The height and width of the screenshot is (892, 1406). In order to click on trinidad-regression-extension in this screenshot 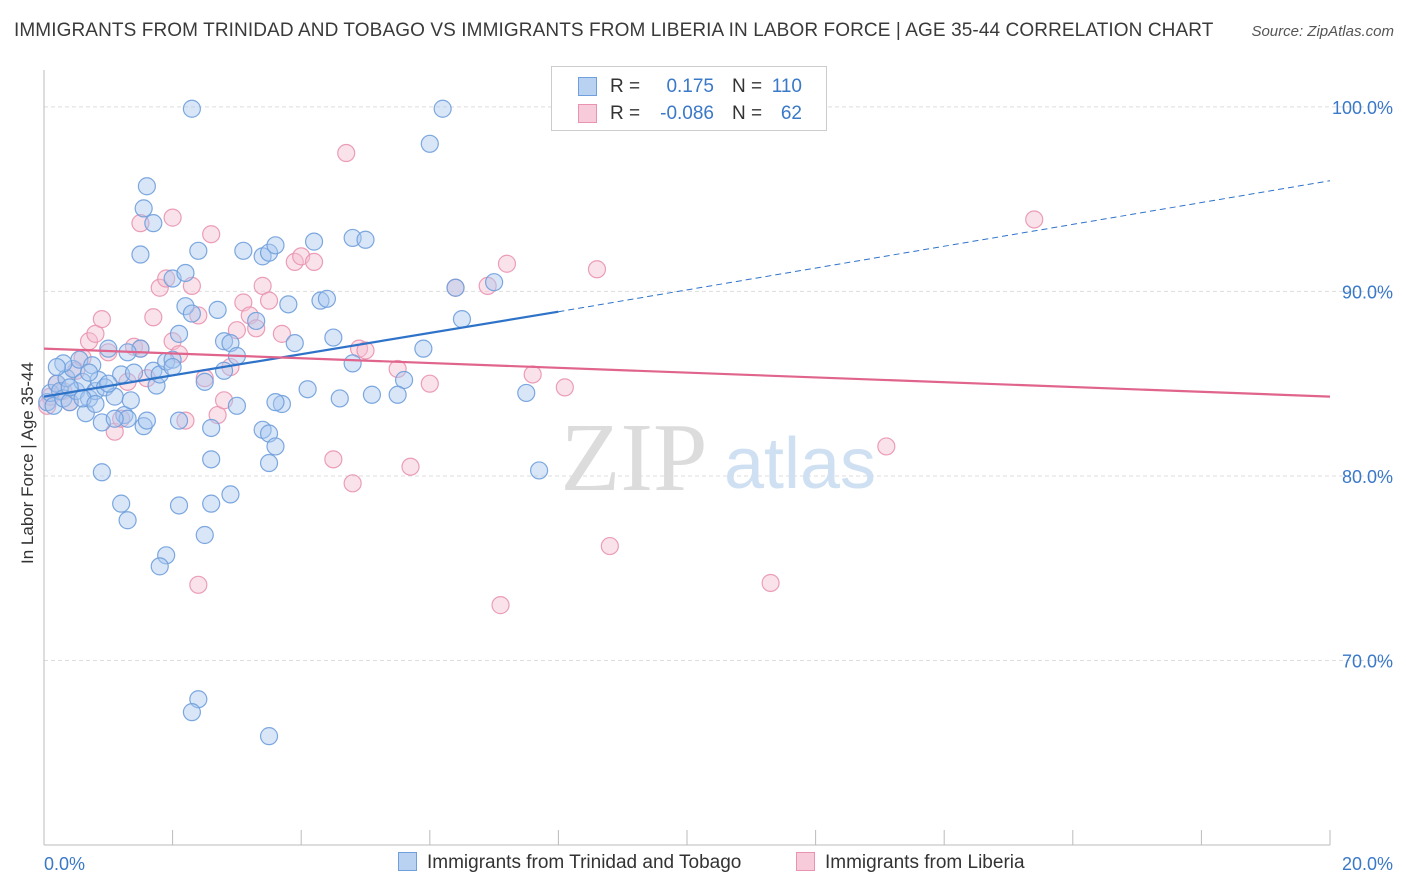, I will do `click(944, 246)`.